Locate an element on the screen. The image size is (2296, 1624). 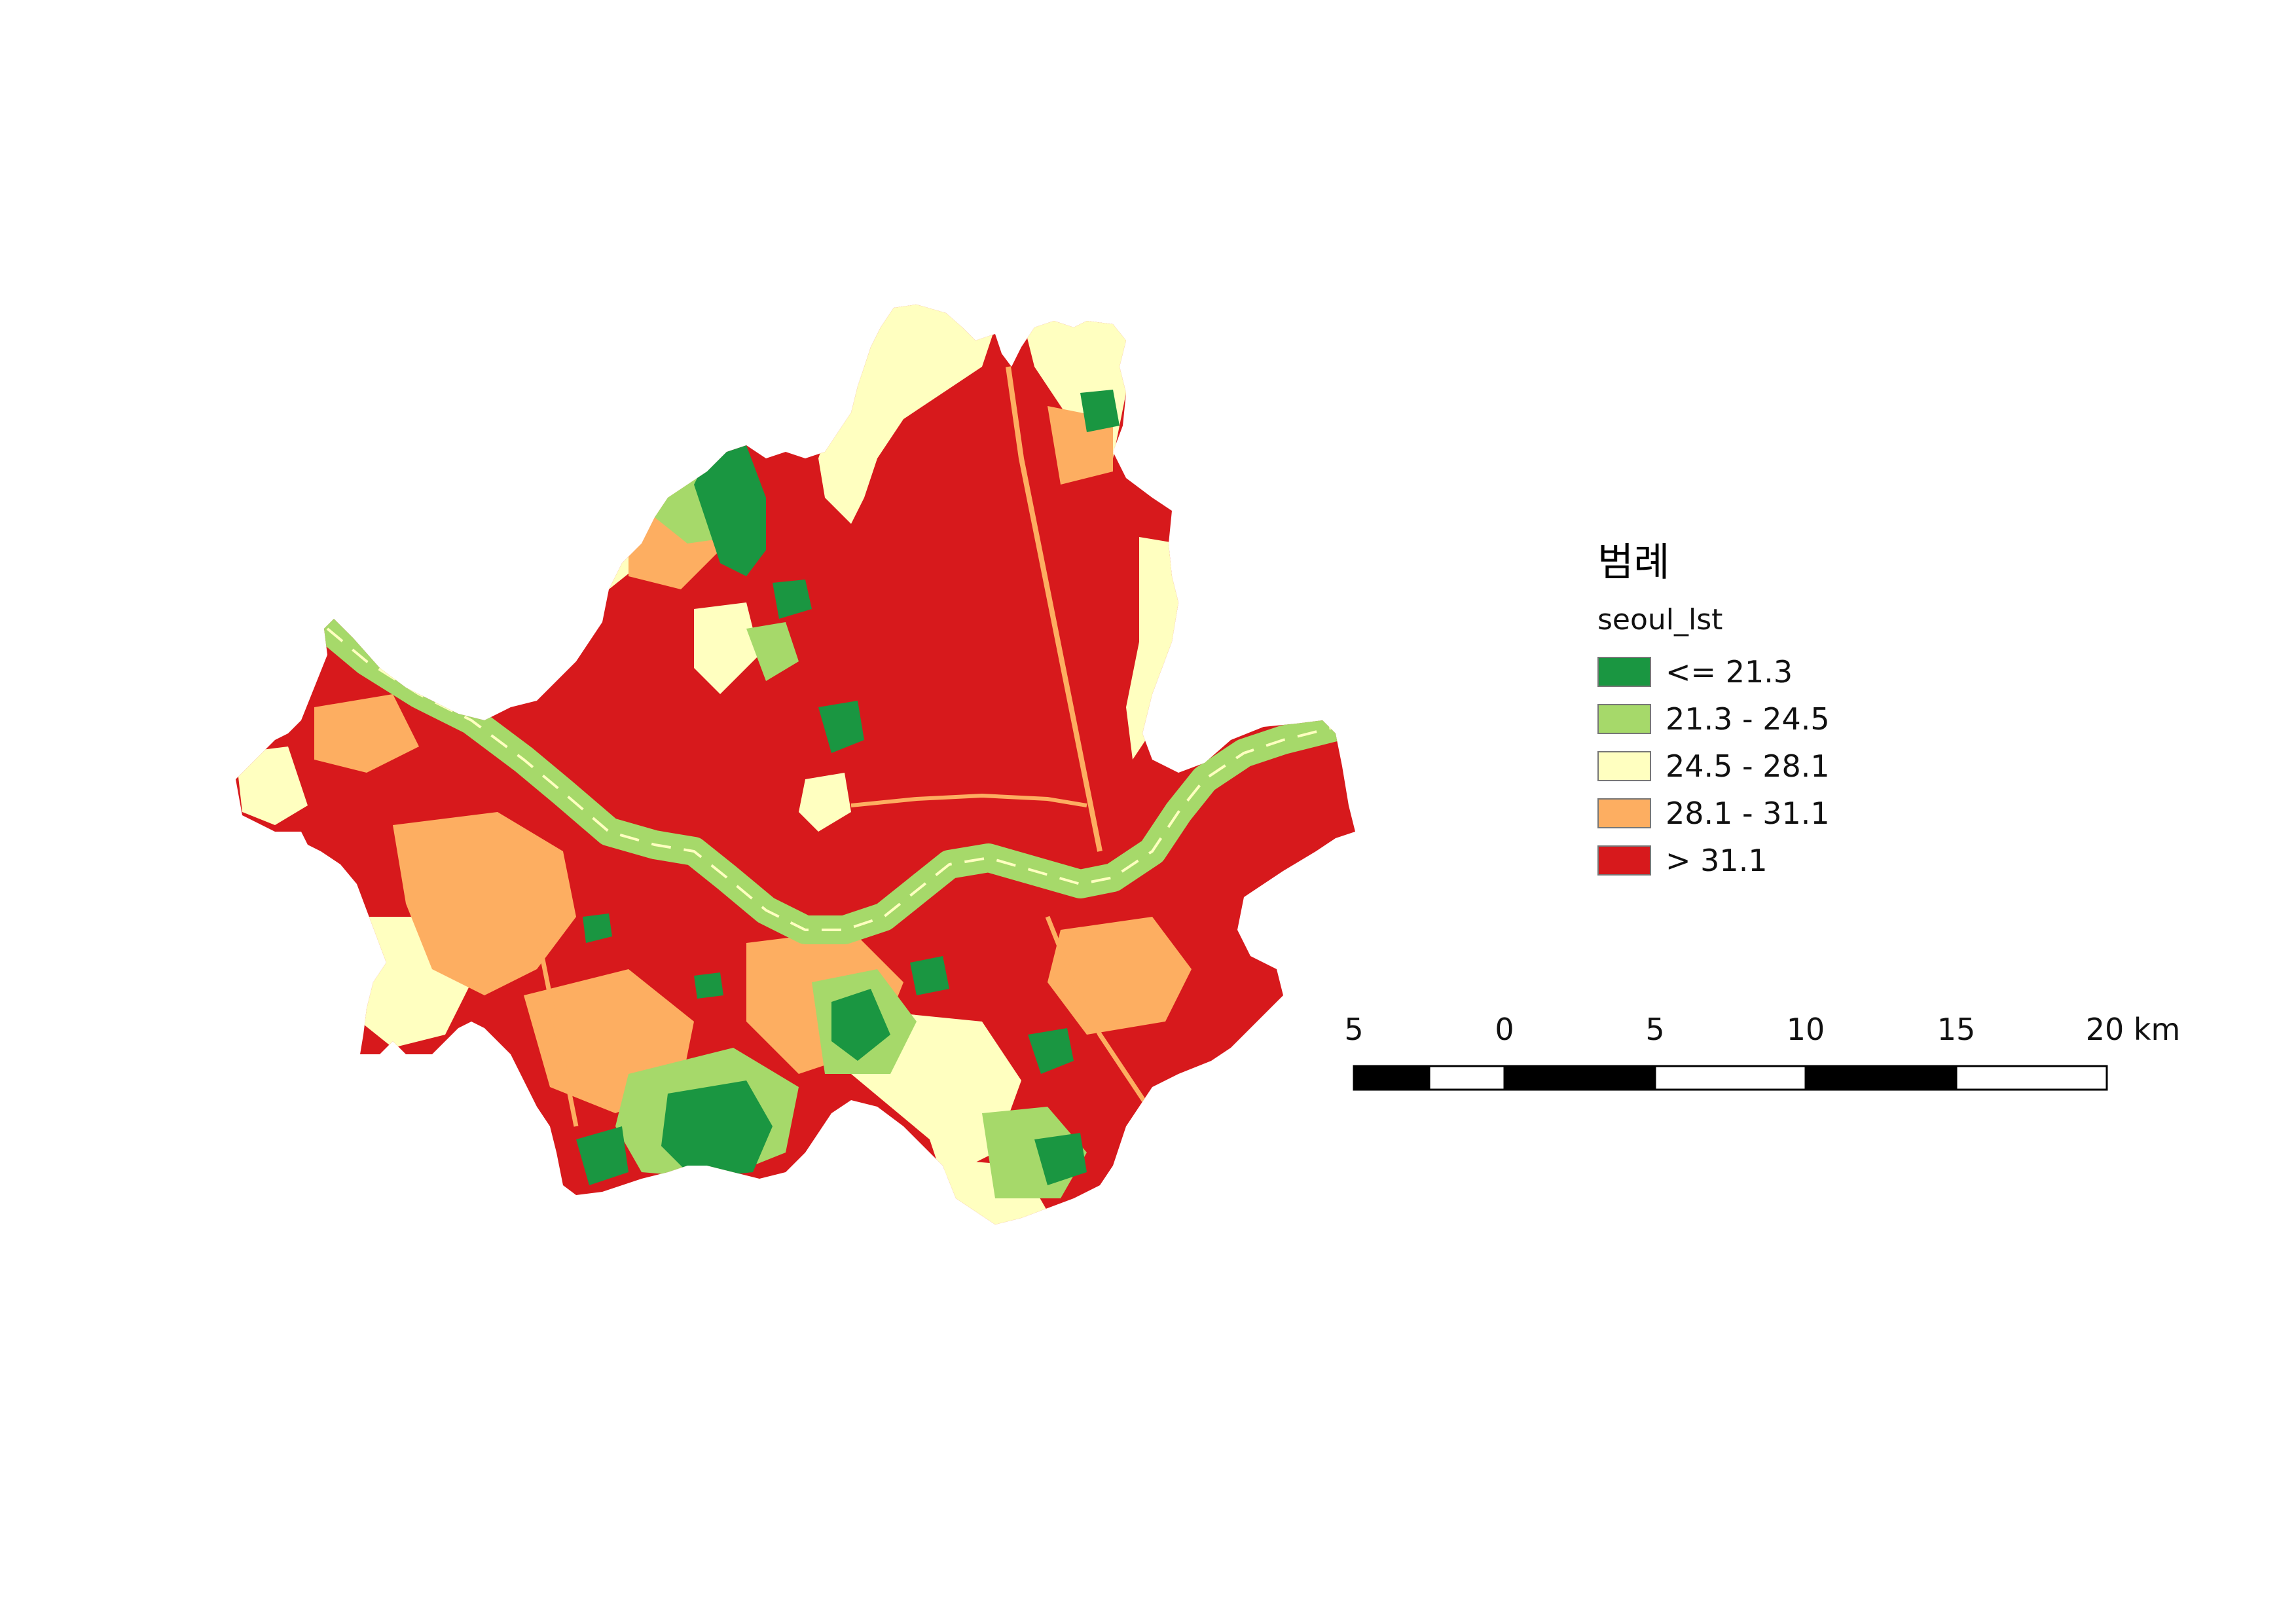
region-very-low-northeast is located at coordinates (1100, 411).